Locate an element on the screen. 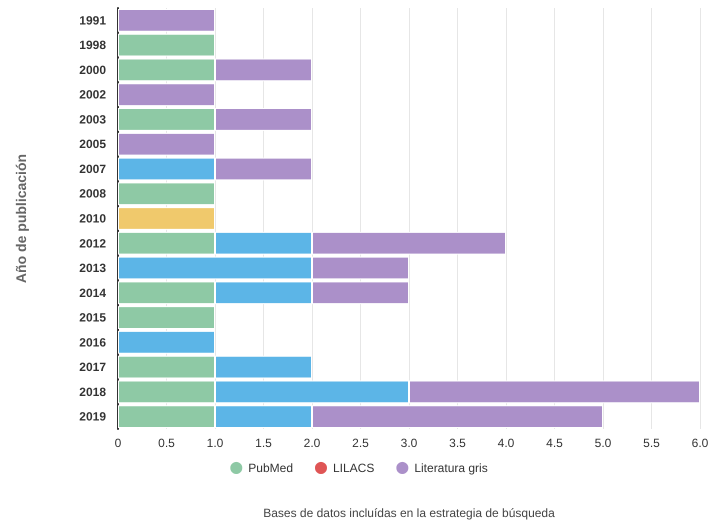 Image resolution: width=716 pixels, height=529 pixels. x-tick-label: 5.5 is located at coordinates (651, 443).